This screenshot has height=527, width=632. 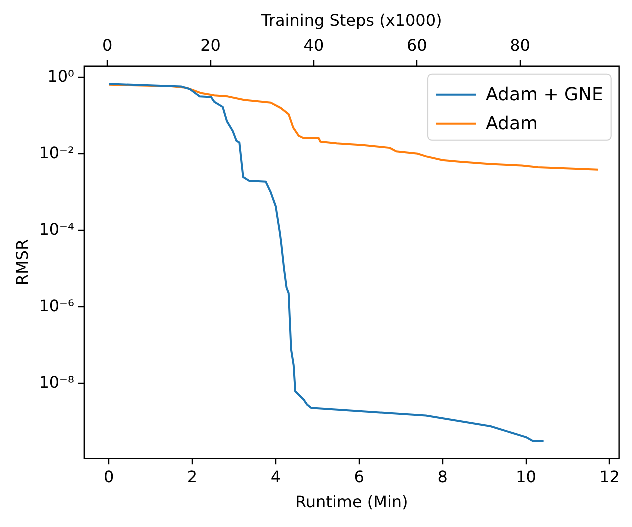 What do you see at coordinates (276, 476) in the screenshot?
I see `x-tick-label: 4` at bounding box center [276, 476].